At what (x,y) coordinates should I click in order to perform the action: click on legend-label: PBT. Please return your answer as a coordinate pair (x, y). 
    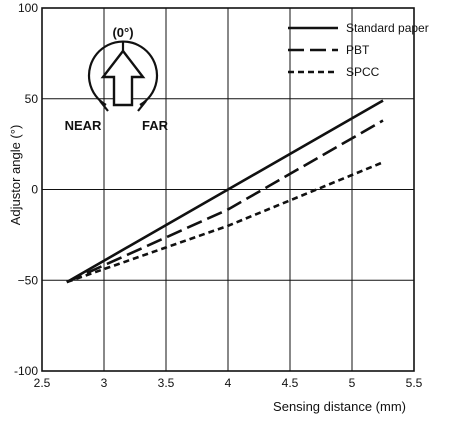
    Looking at the image, I should click on (358, 50).